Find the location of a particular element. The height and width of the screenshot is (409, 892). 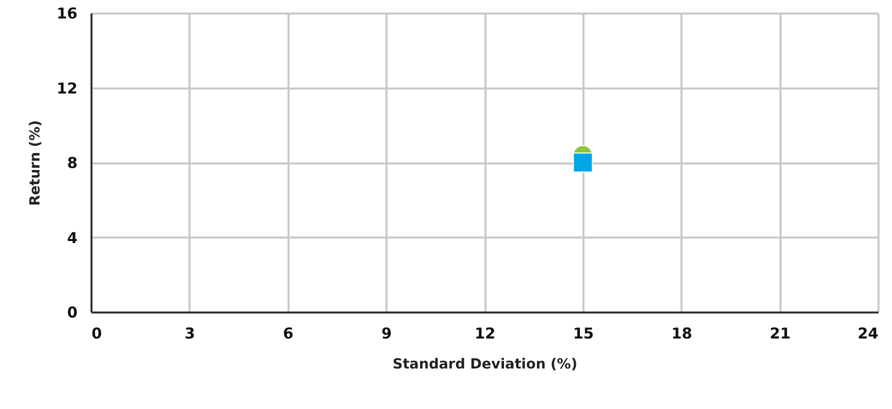

x-tick-label: 9 is located at coordinates (386, 333).